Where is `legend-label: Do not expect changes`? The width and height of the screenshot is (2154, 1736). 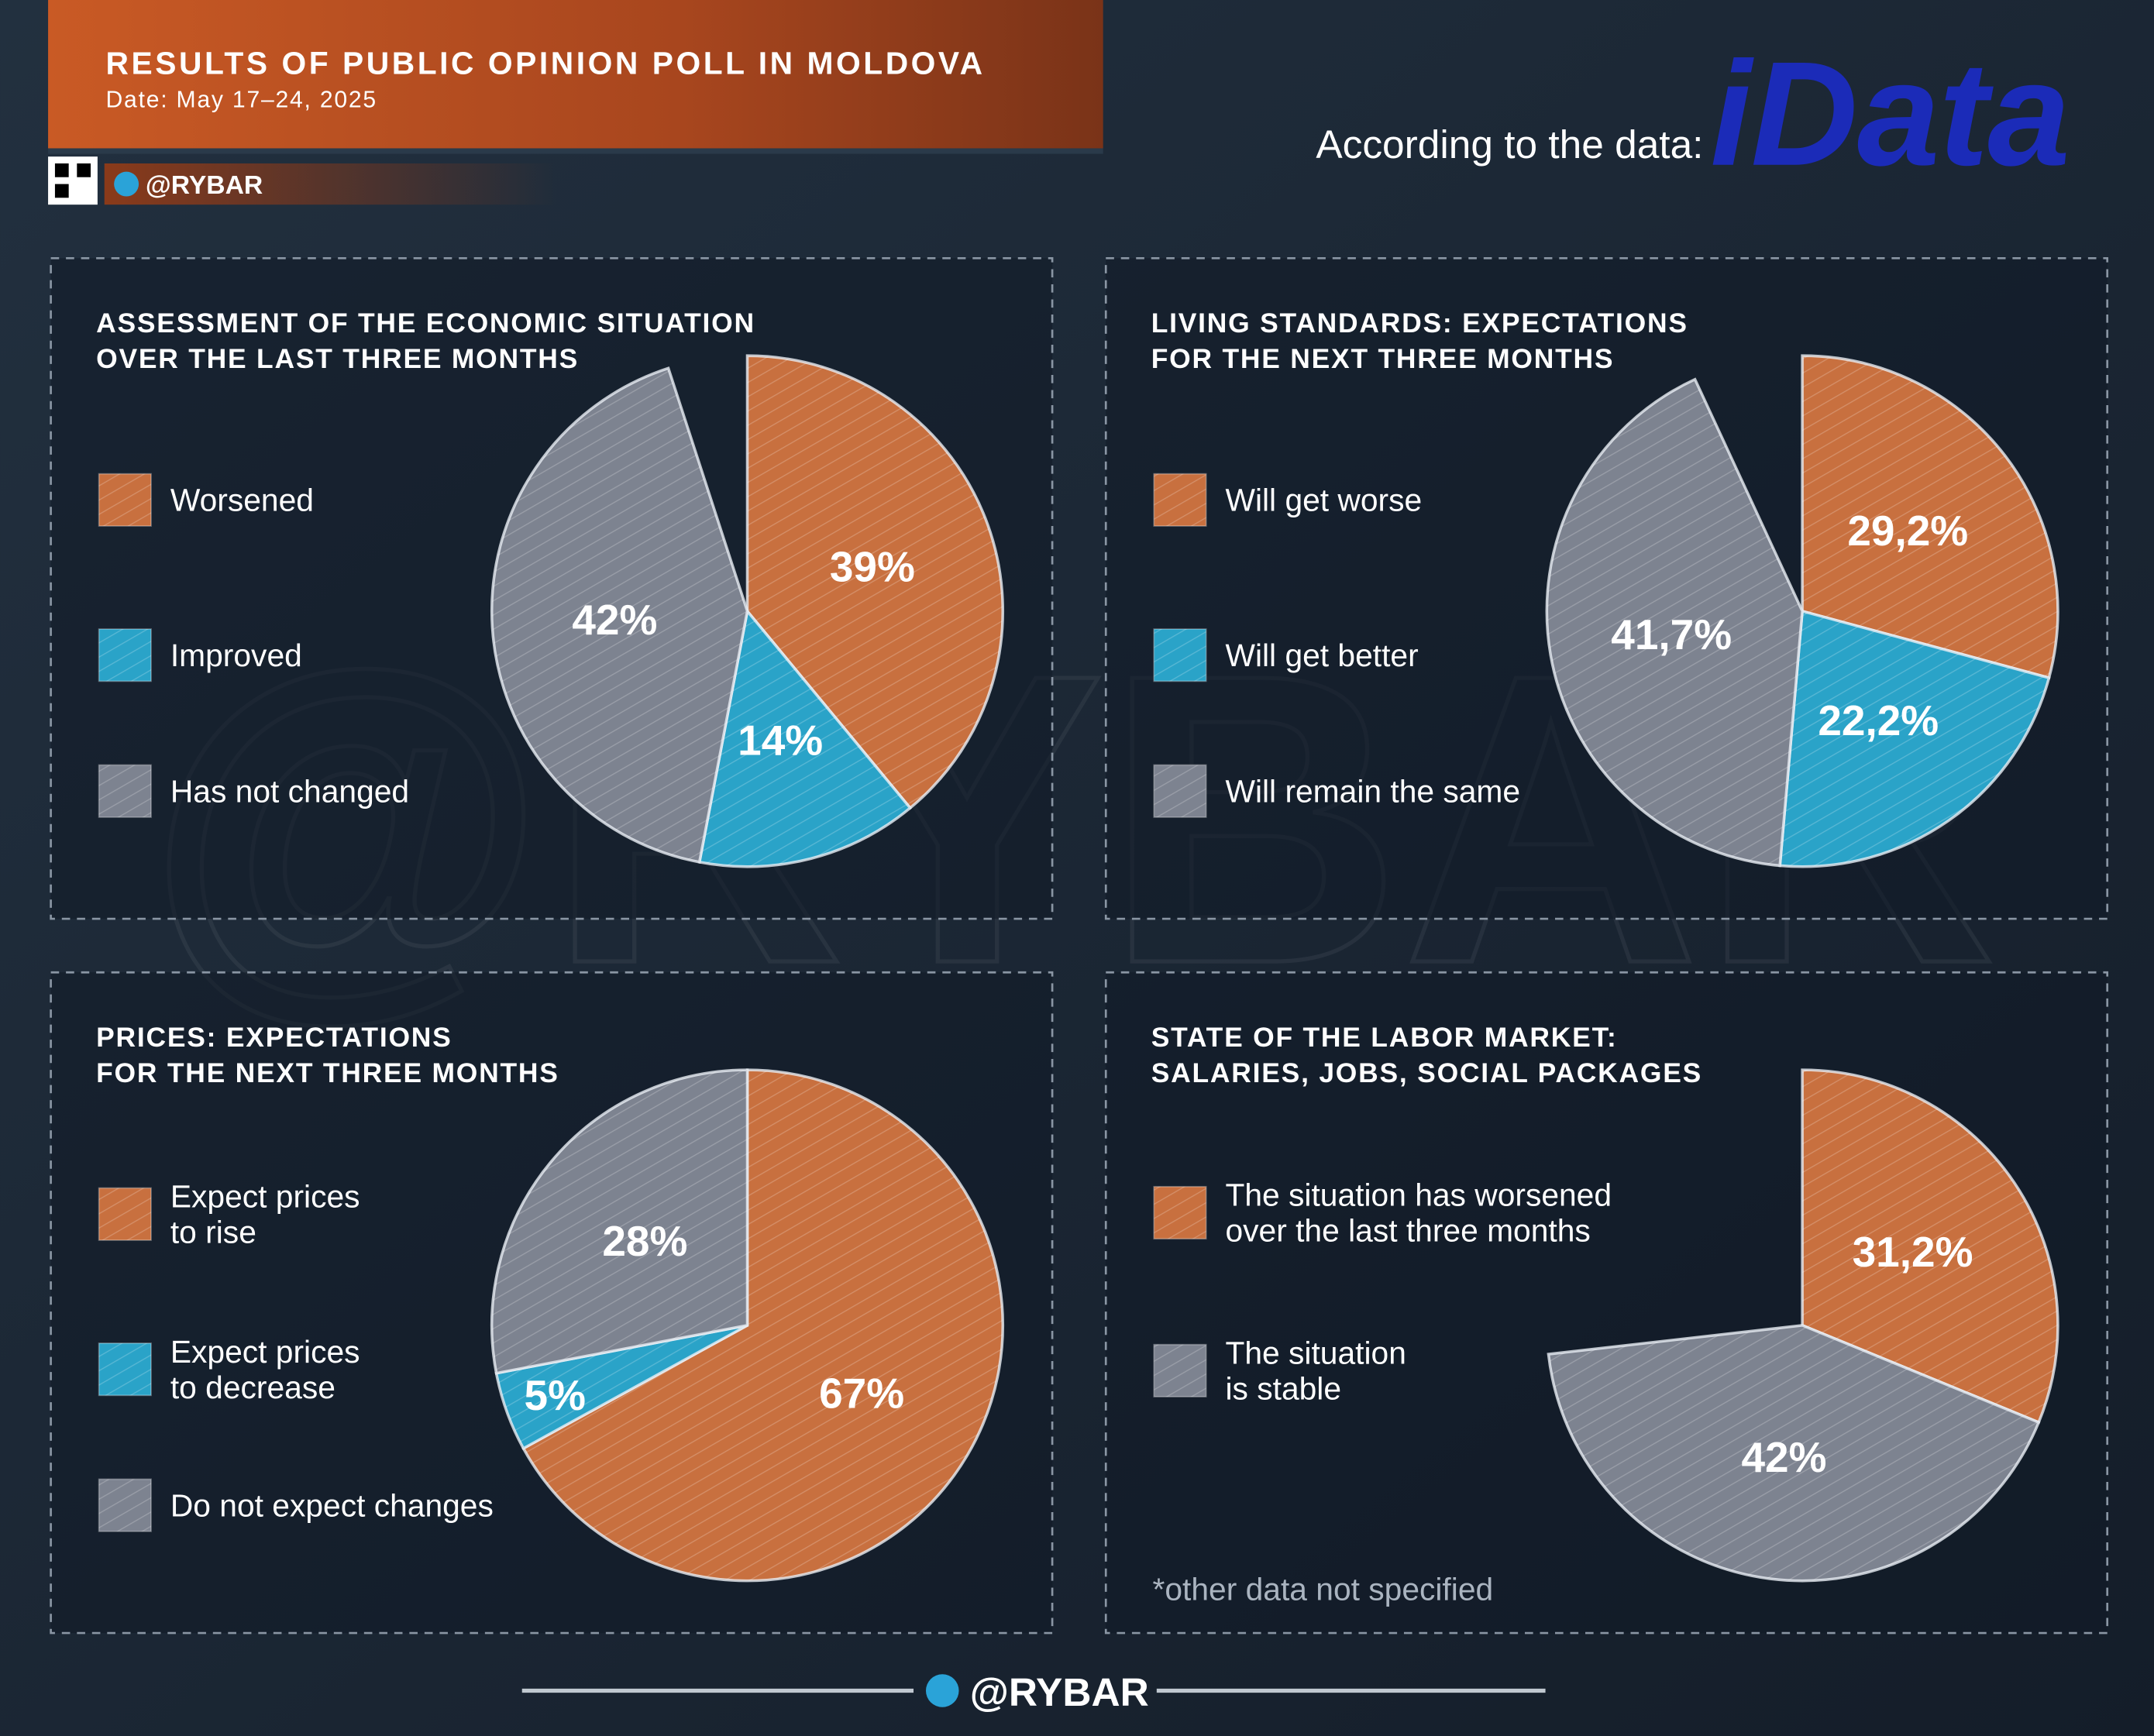 legend-label: Do not expect changes is located at coordinates (332, 1505).